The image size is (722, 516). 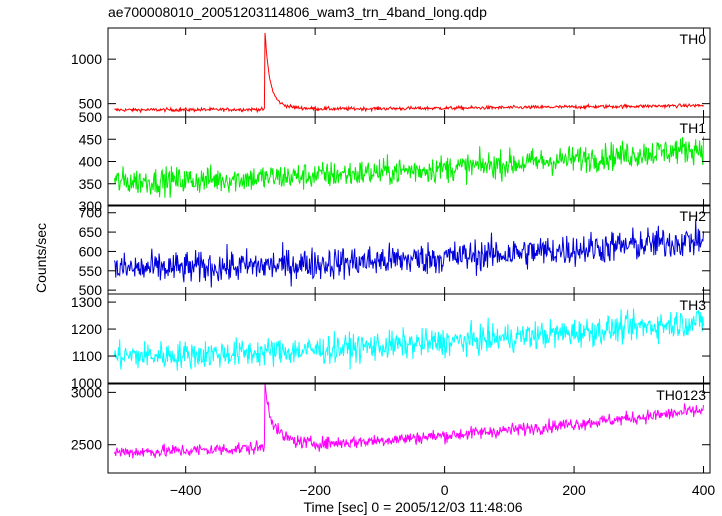 I want to click on y-tick-label: 700, so click(x=91, y=213).